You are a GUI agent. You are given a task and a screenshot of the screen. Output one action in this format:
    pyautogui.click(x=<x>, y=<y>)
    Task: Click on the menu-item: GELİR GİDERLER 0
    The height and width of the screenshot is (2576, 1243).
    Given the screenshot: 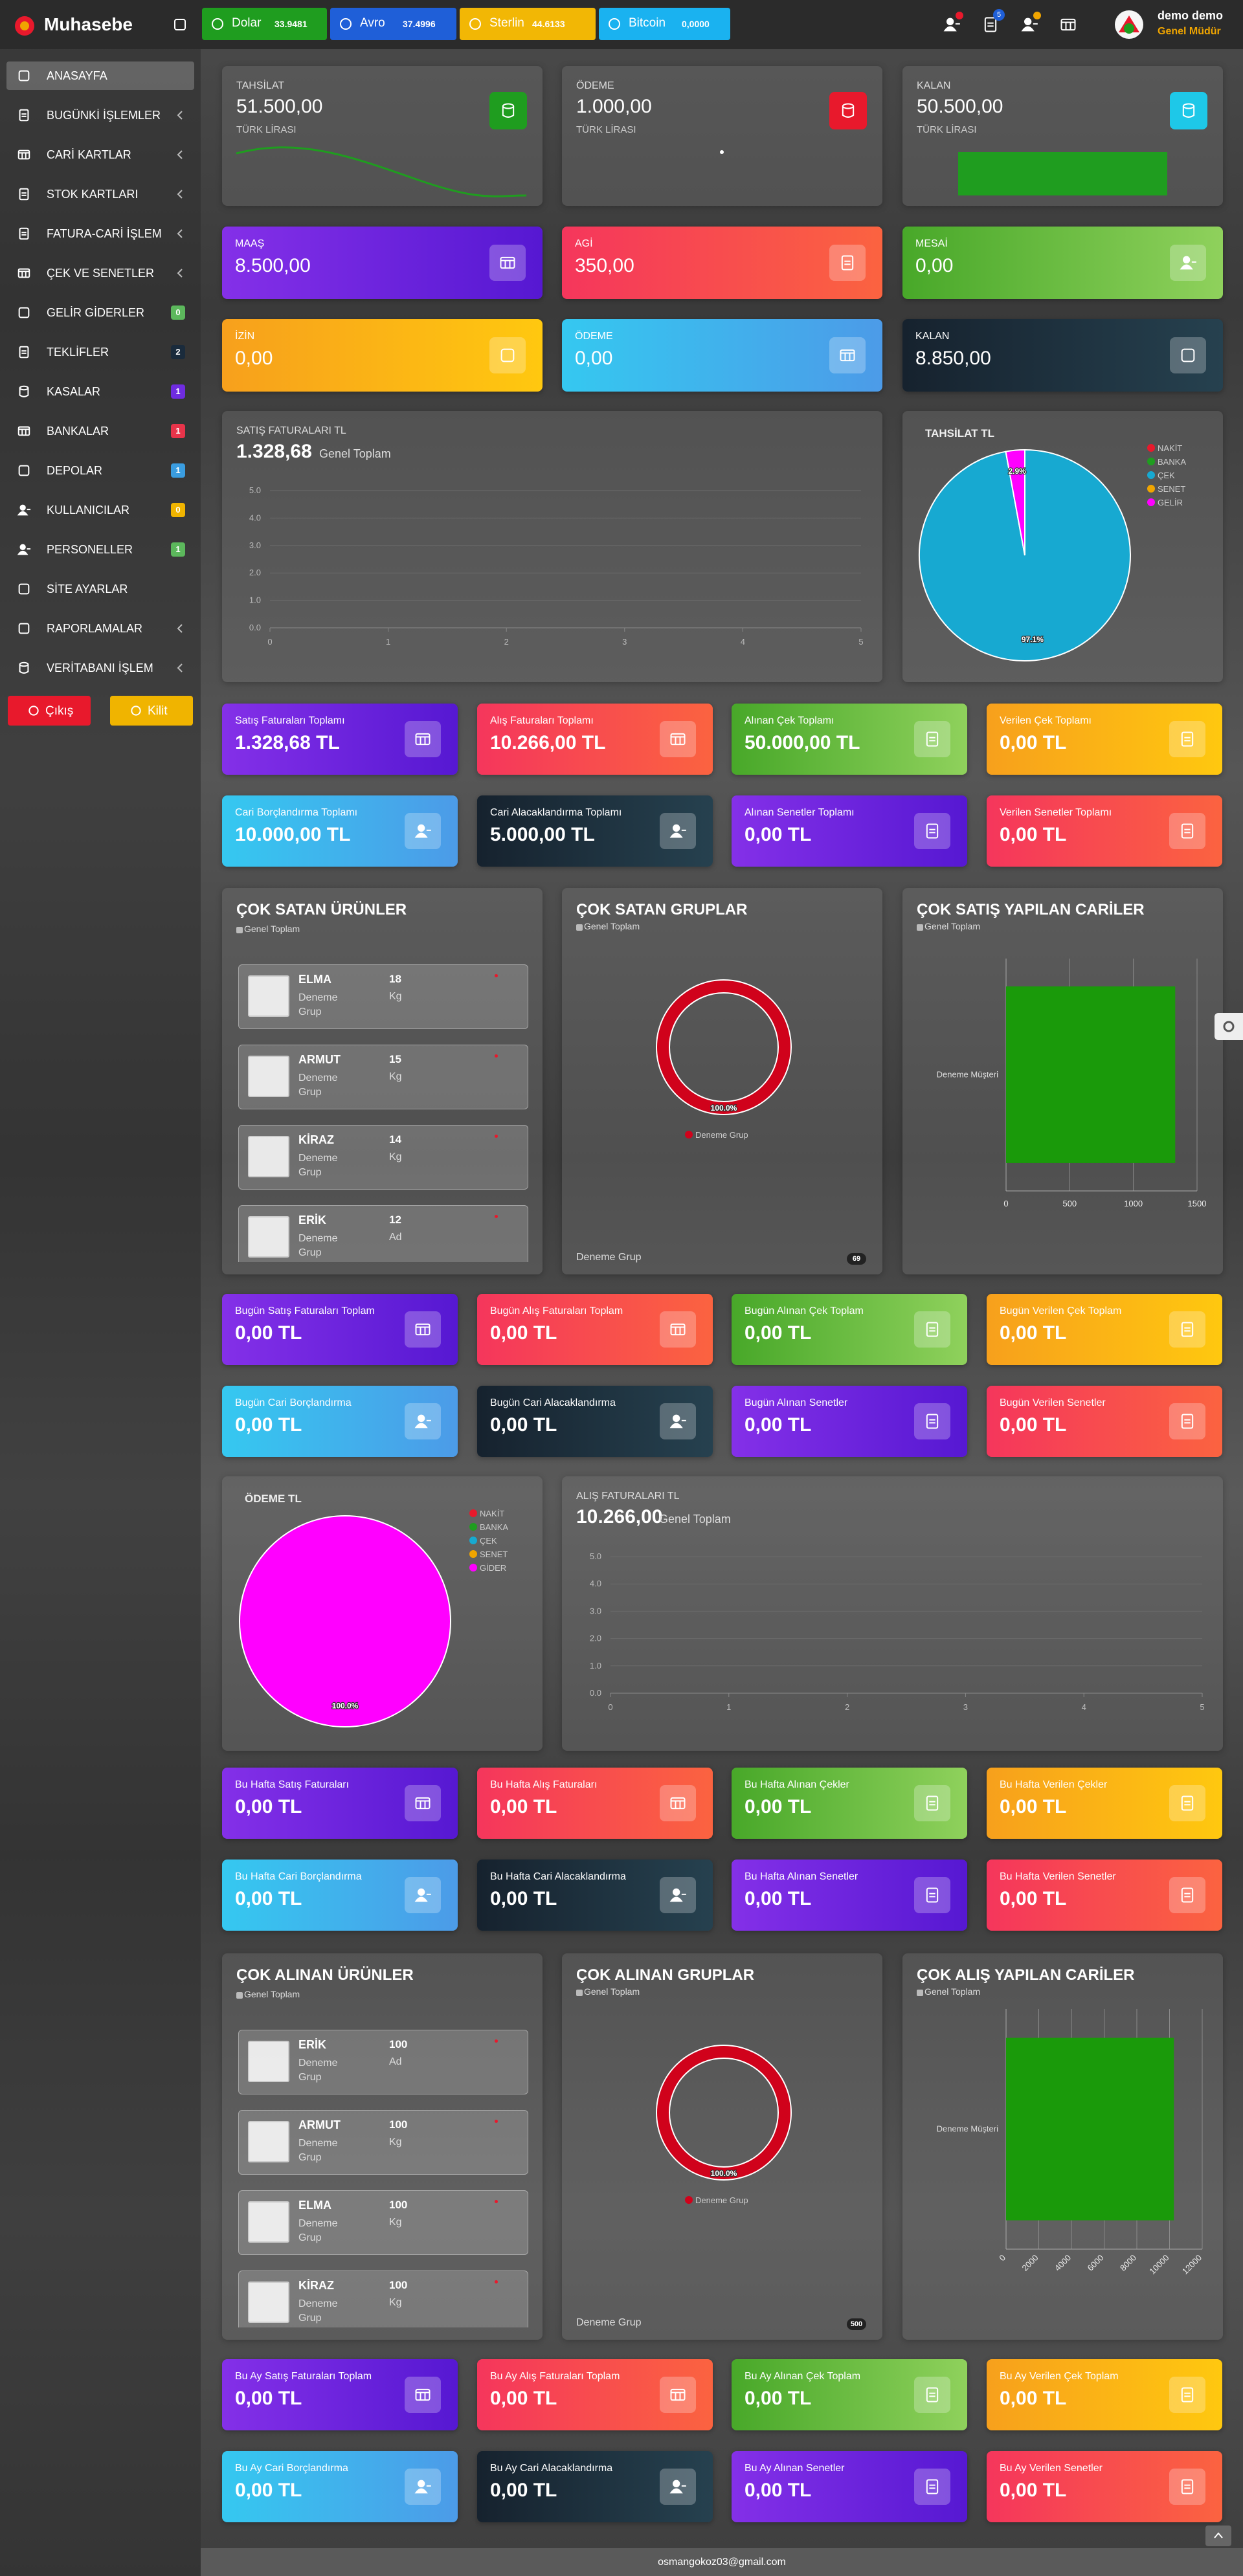 What is the action you would take?
    pyautogui.click(x=100, y=312)
    